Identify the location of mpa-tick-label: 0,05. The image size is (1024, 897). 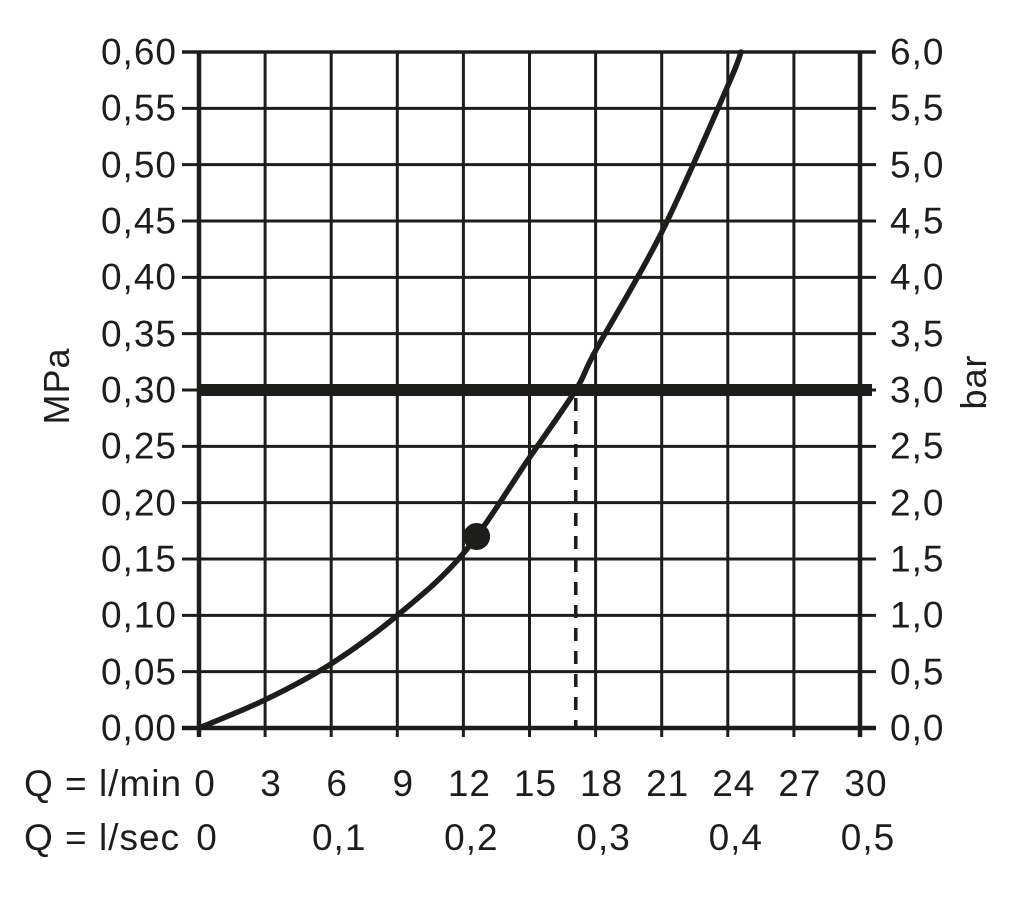
(138, 672).